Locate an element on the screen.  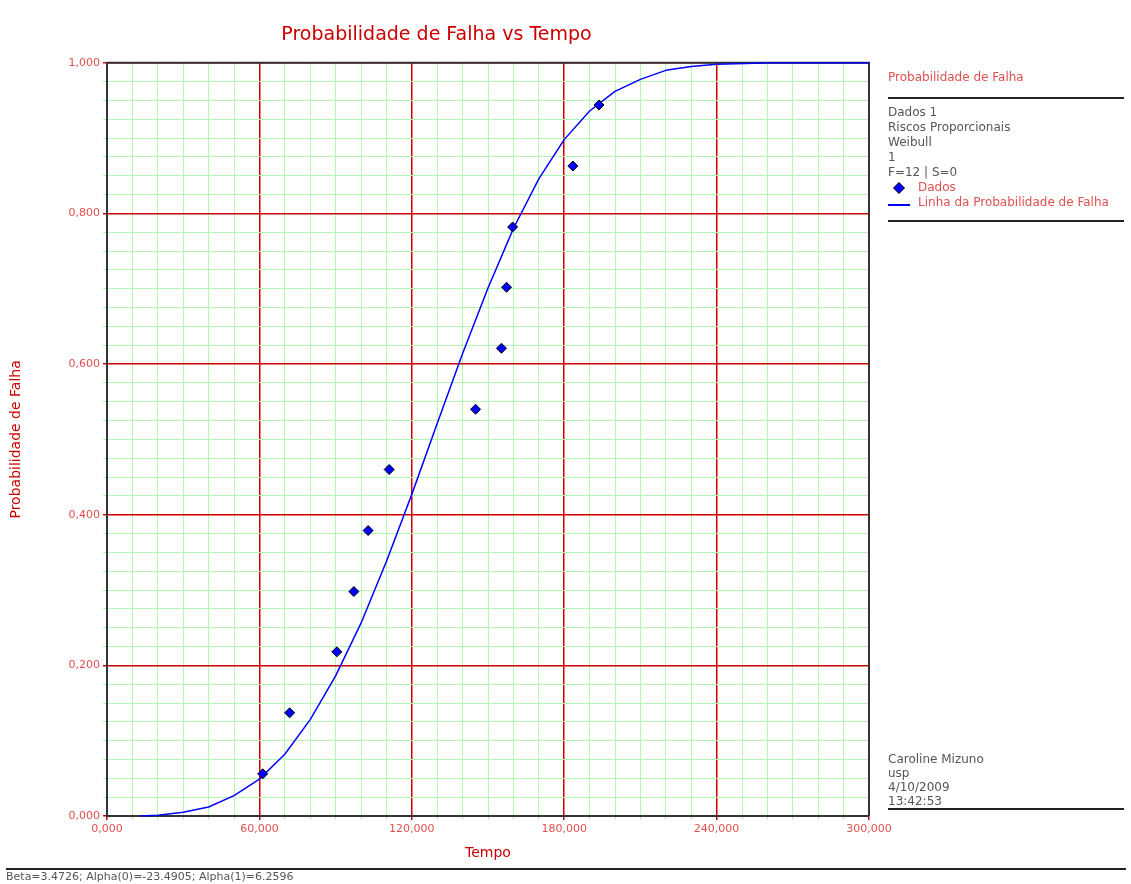
legend-label: Dados is located at coordinates (937, 187).